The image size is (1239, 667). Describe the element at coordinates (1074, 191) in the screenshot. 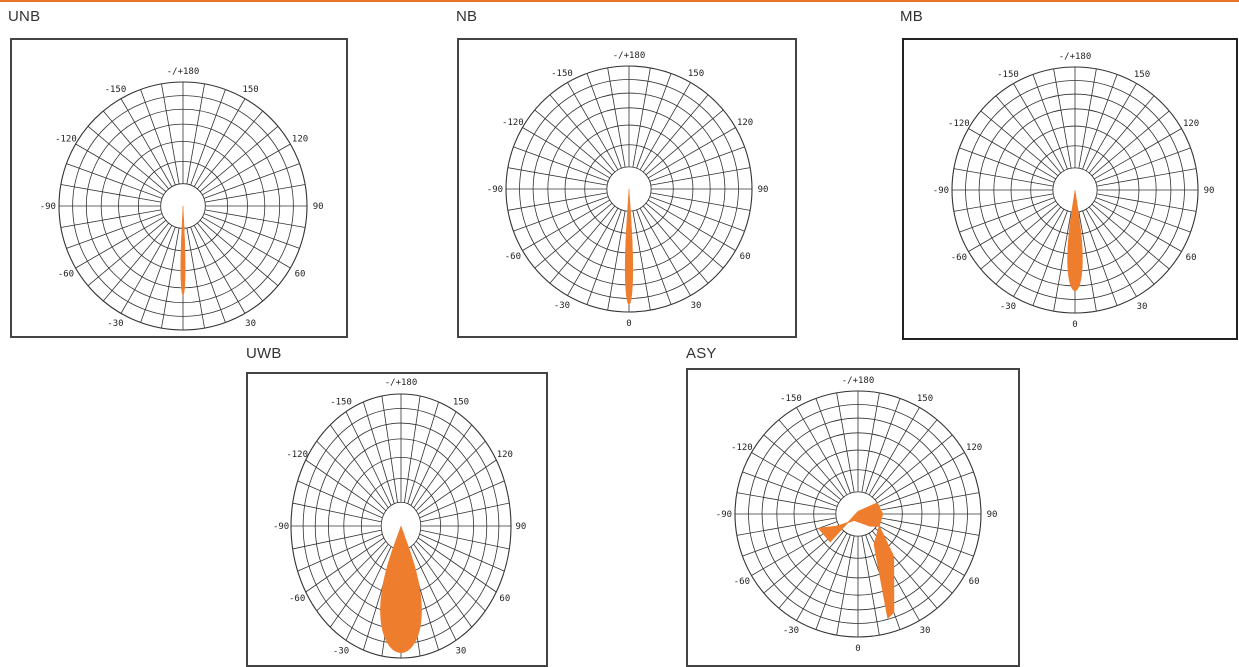

I see `polar-grid-mb: -/+180 -150 150 -120 120 -90 90 -60 60 -30 30 0` at that location.